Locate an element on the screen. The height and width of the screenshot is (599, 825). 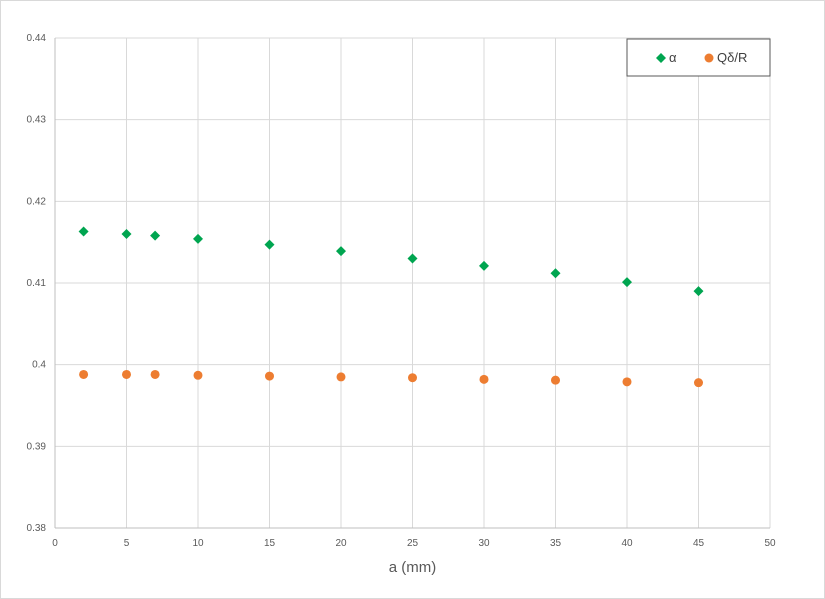
x-tick-label: 30 is located at coordinates (484, 543).